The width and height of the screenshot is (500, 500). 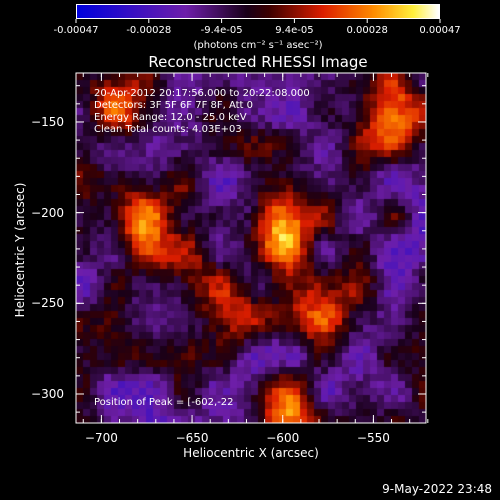 I want to click on x-tick-label: −650, so click(x=192, y=438).